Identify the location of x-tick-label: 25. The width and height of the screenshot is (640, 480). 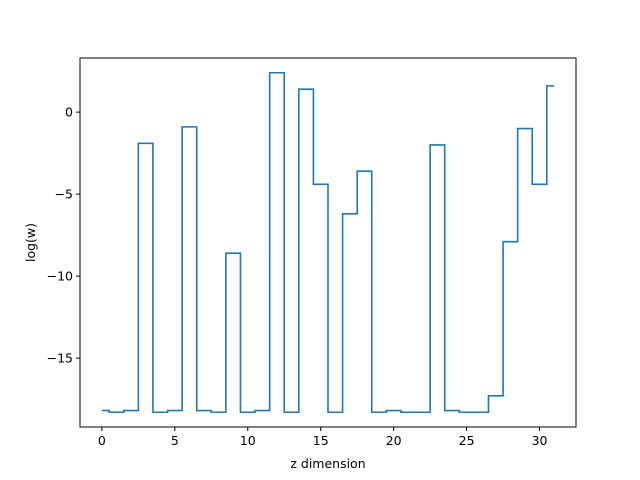
(467, 440).